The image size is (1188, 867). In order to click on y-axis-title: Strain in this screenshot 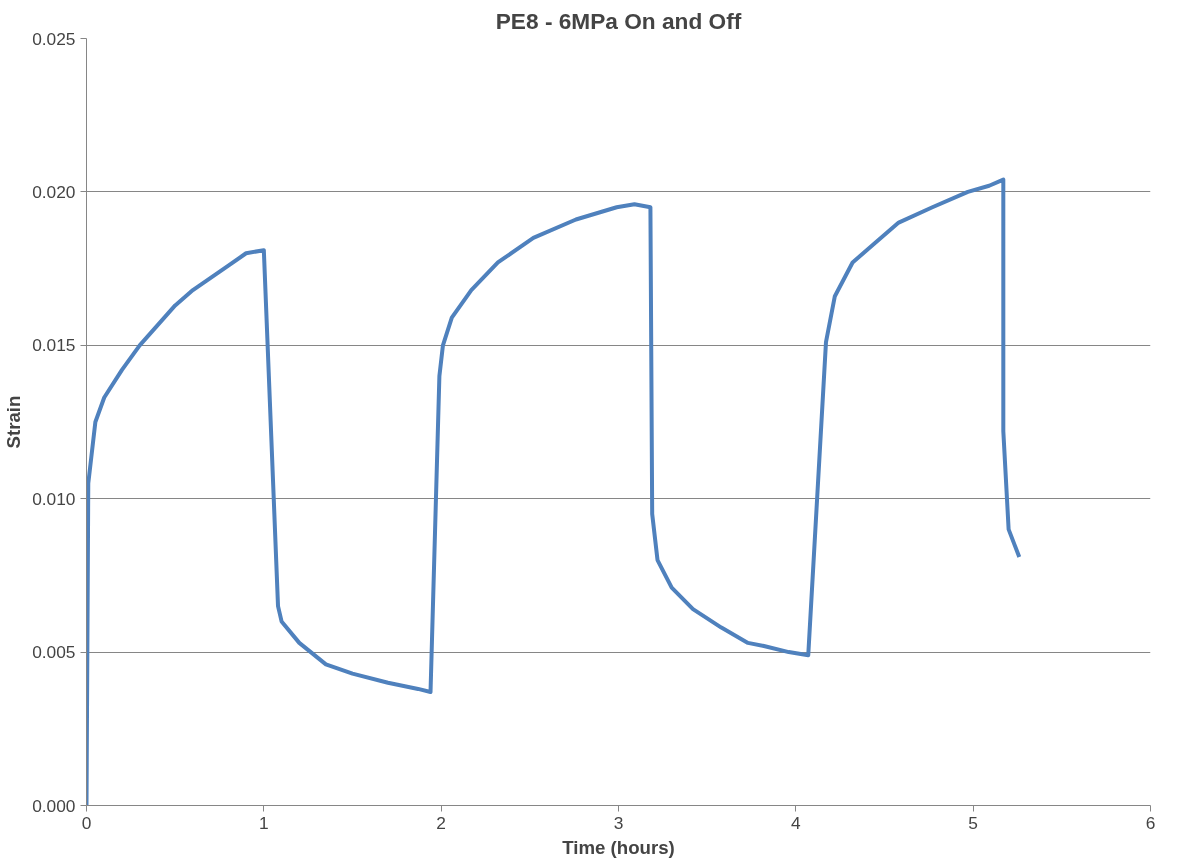, I will do `click(14, 422)`.